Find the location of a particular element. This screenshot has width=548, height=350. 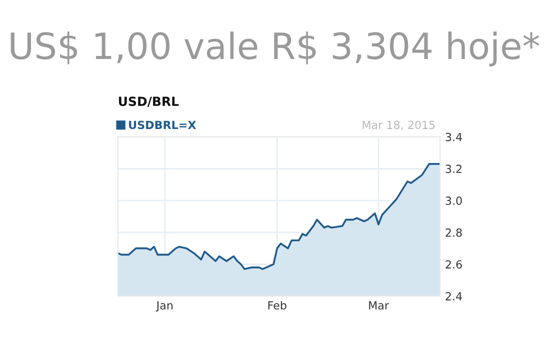

x-tick-label: Feb is located at coordinates (277, 305).